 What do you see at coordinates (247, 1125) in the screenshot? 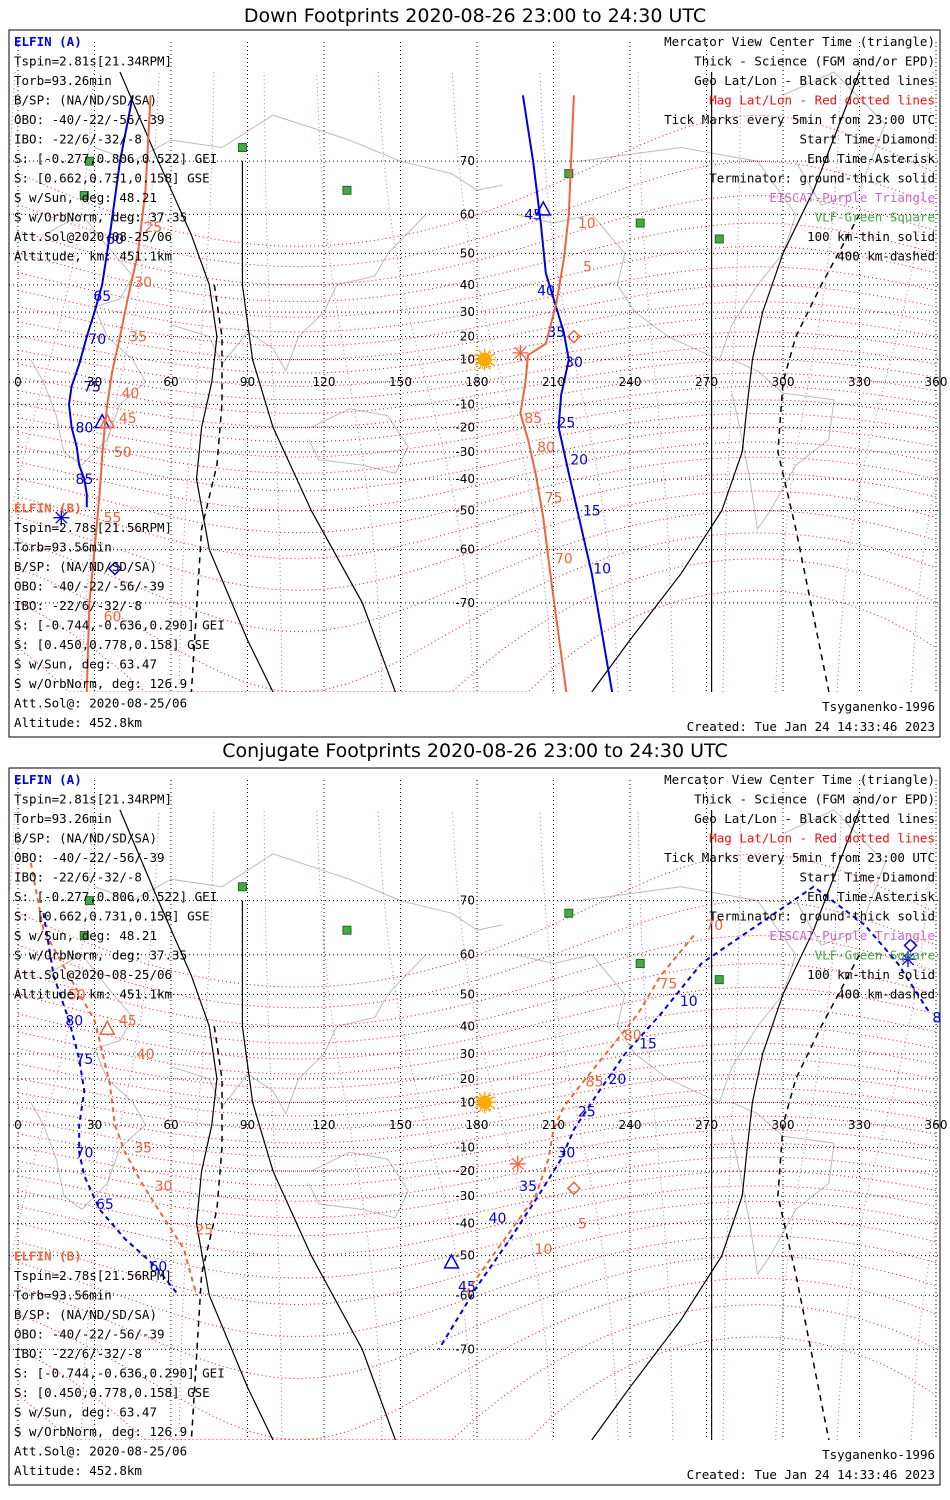
I see `x-tick-label: 90` at bounding box center [247, 1125].